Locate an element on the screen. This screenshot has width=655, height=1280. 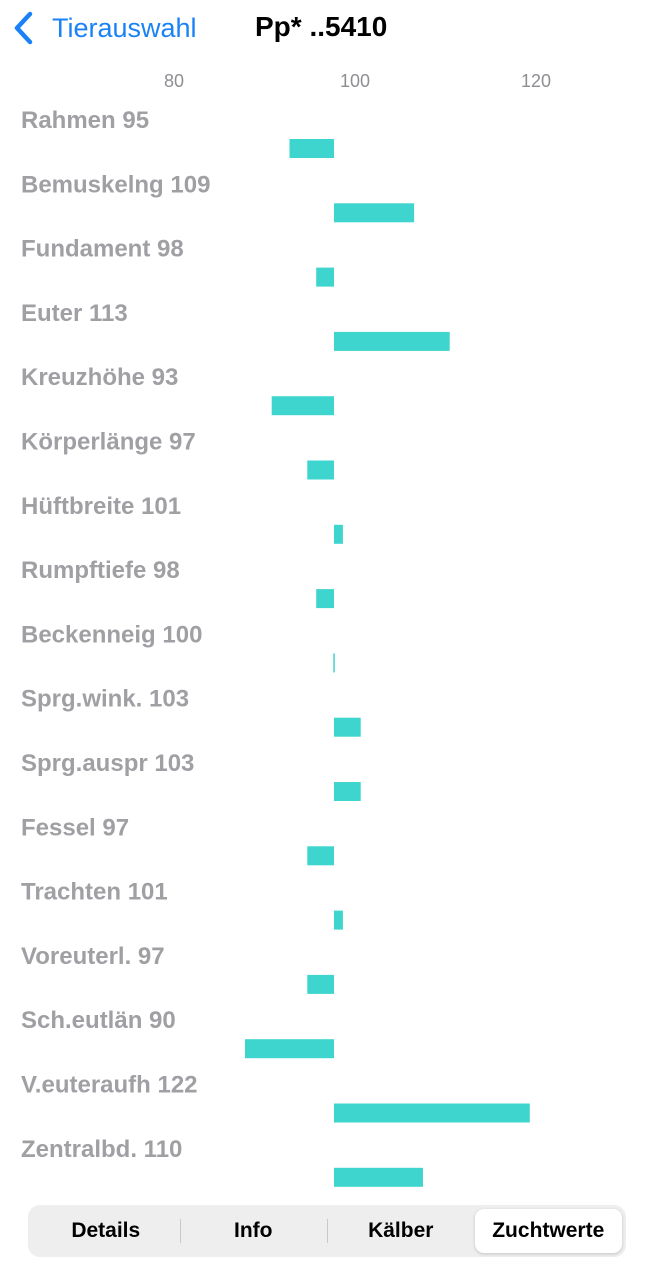
back-button-label: Tierauswahl is located at coordinates (124, 27).